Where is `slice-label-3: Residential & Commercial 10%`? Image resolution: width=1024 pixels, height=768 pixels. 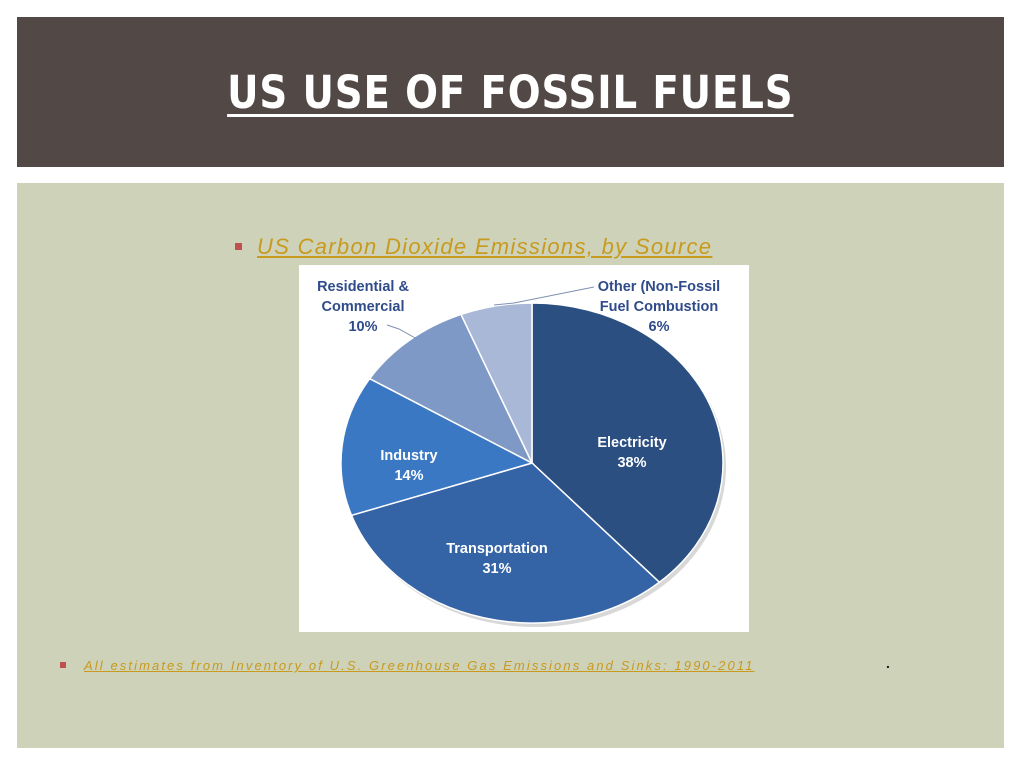 slice-label-3: Residential & Commercial 10% is located at coordinates (363, 307).